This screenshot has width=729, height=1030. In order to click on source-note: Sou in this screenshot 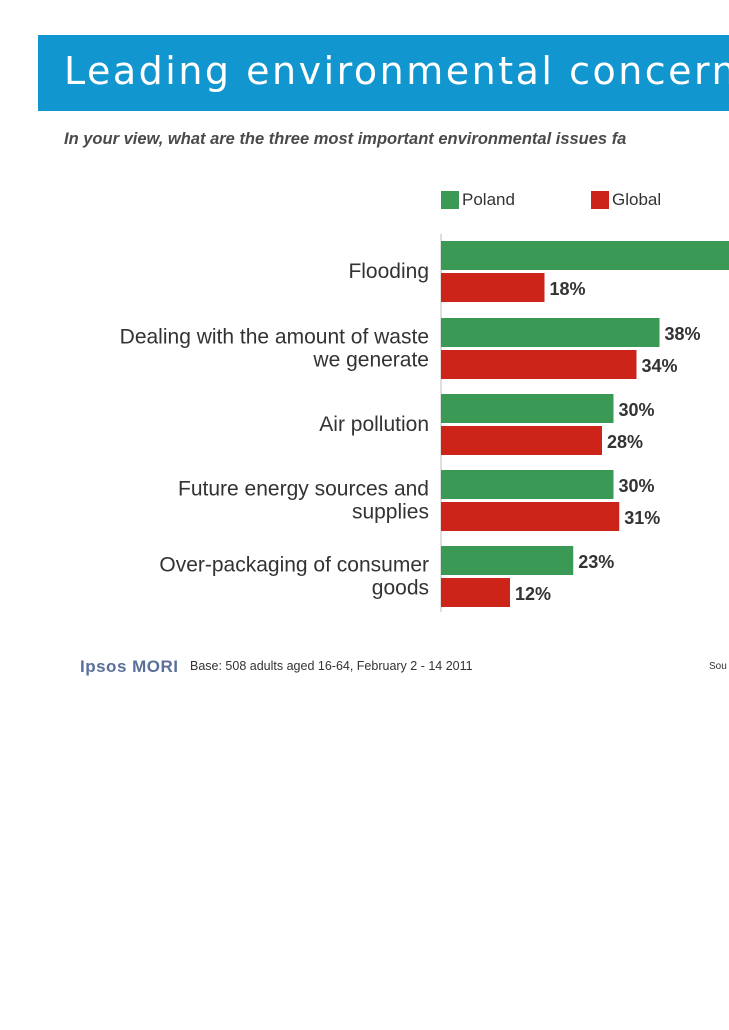, I will do `click(718, 666)`.